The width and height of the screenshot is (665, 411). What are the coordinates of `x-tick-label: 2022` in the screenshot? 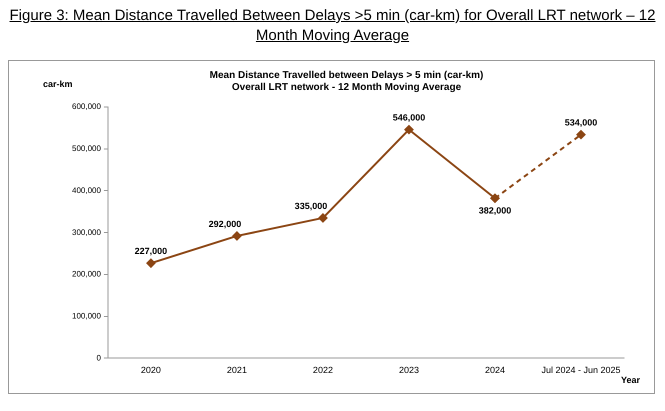 It's located at (322, 370).